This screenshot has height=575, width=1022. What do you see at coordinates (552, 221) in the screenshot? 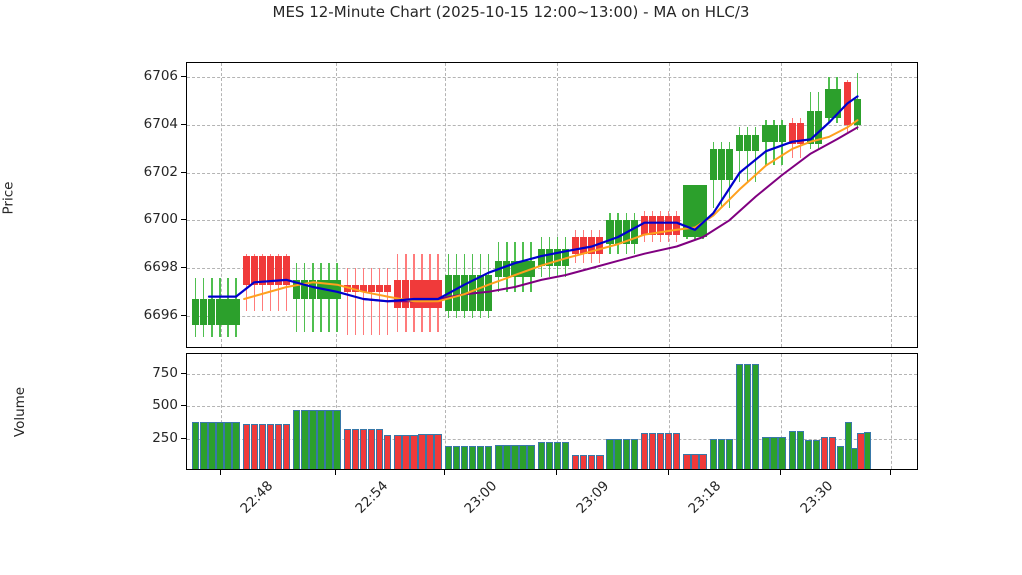
I see `price-gridline` at bounding box center [552, 221].